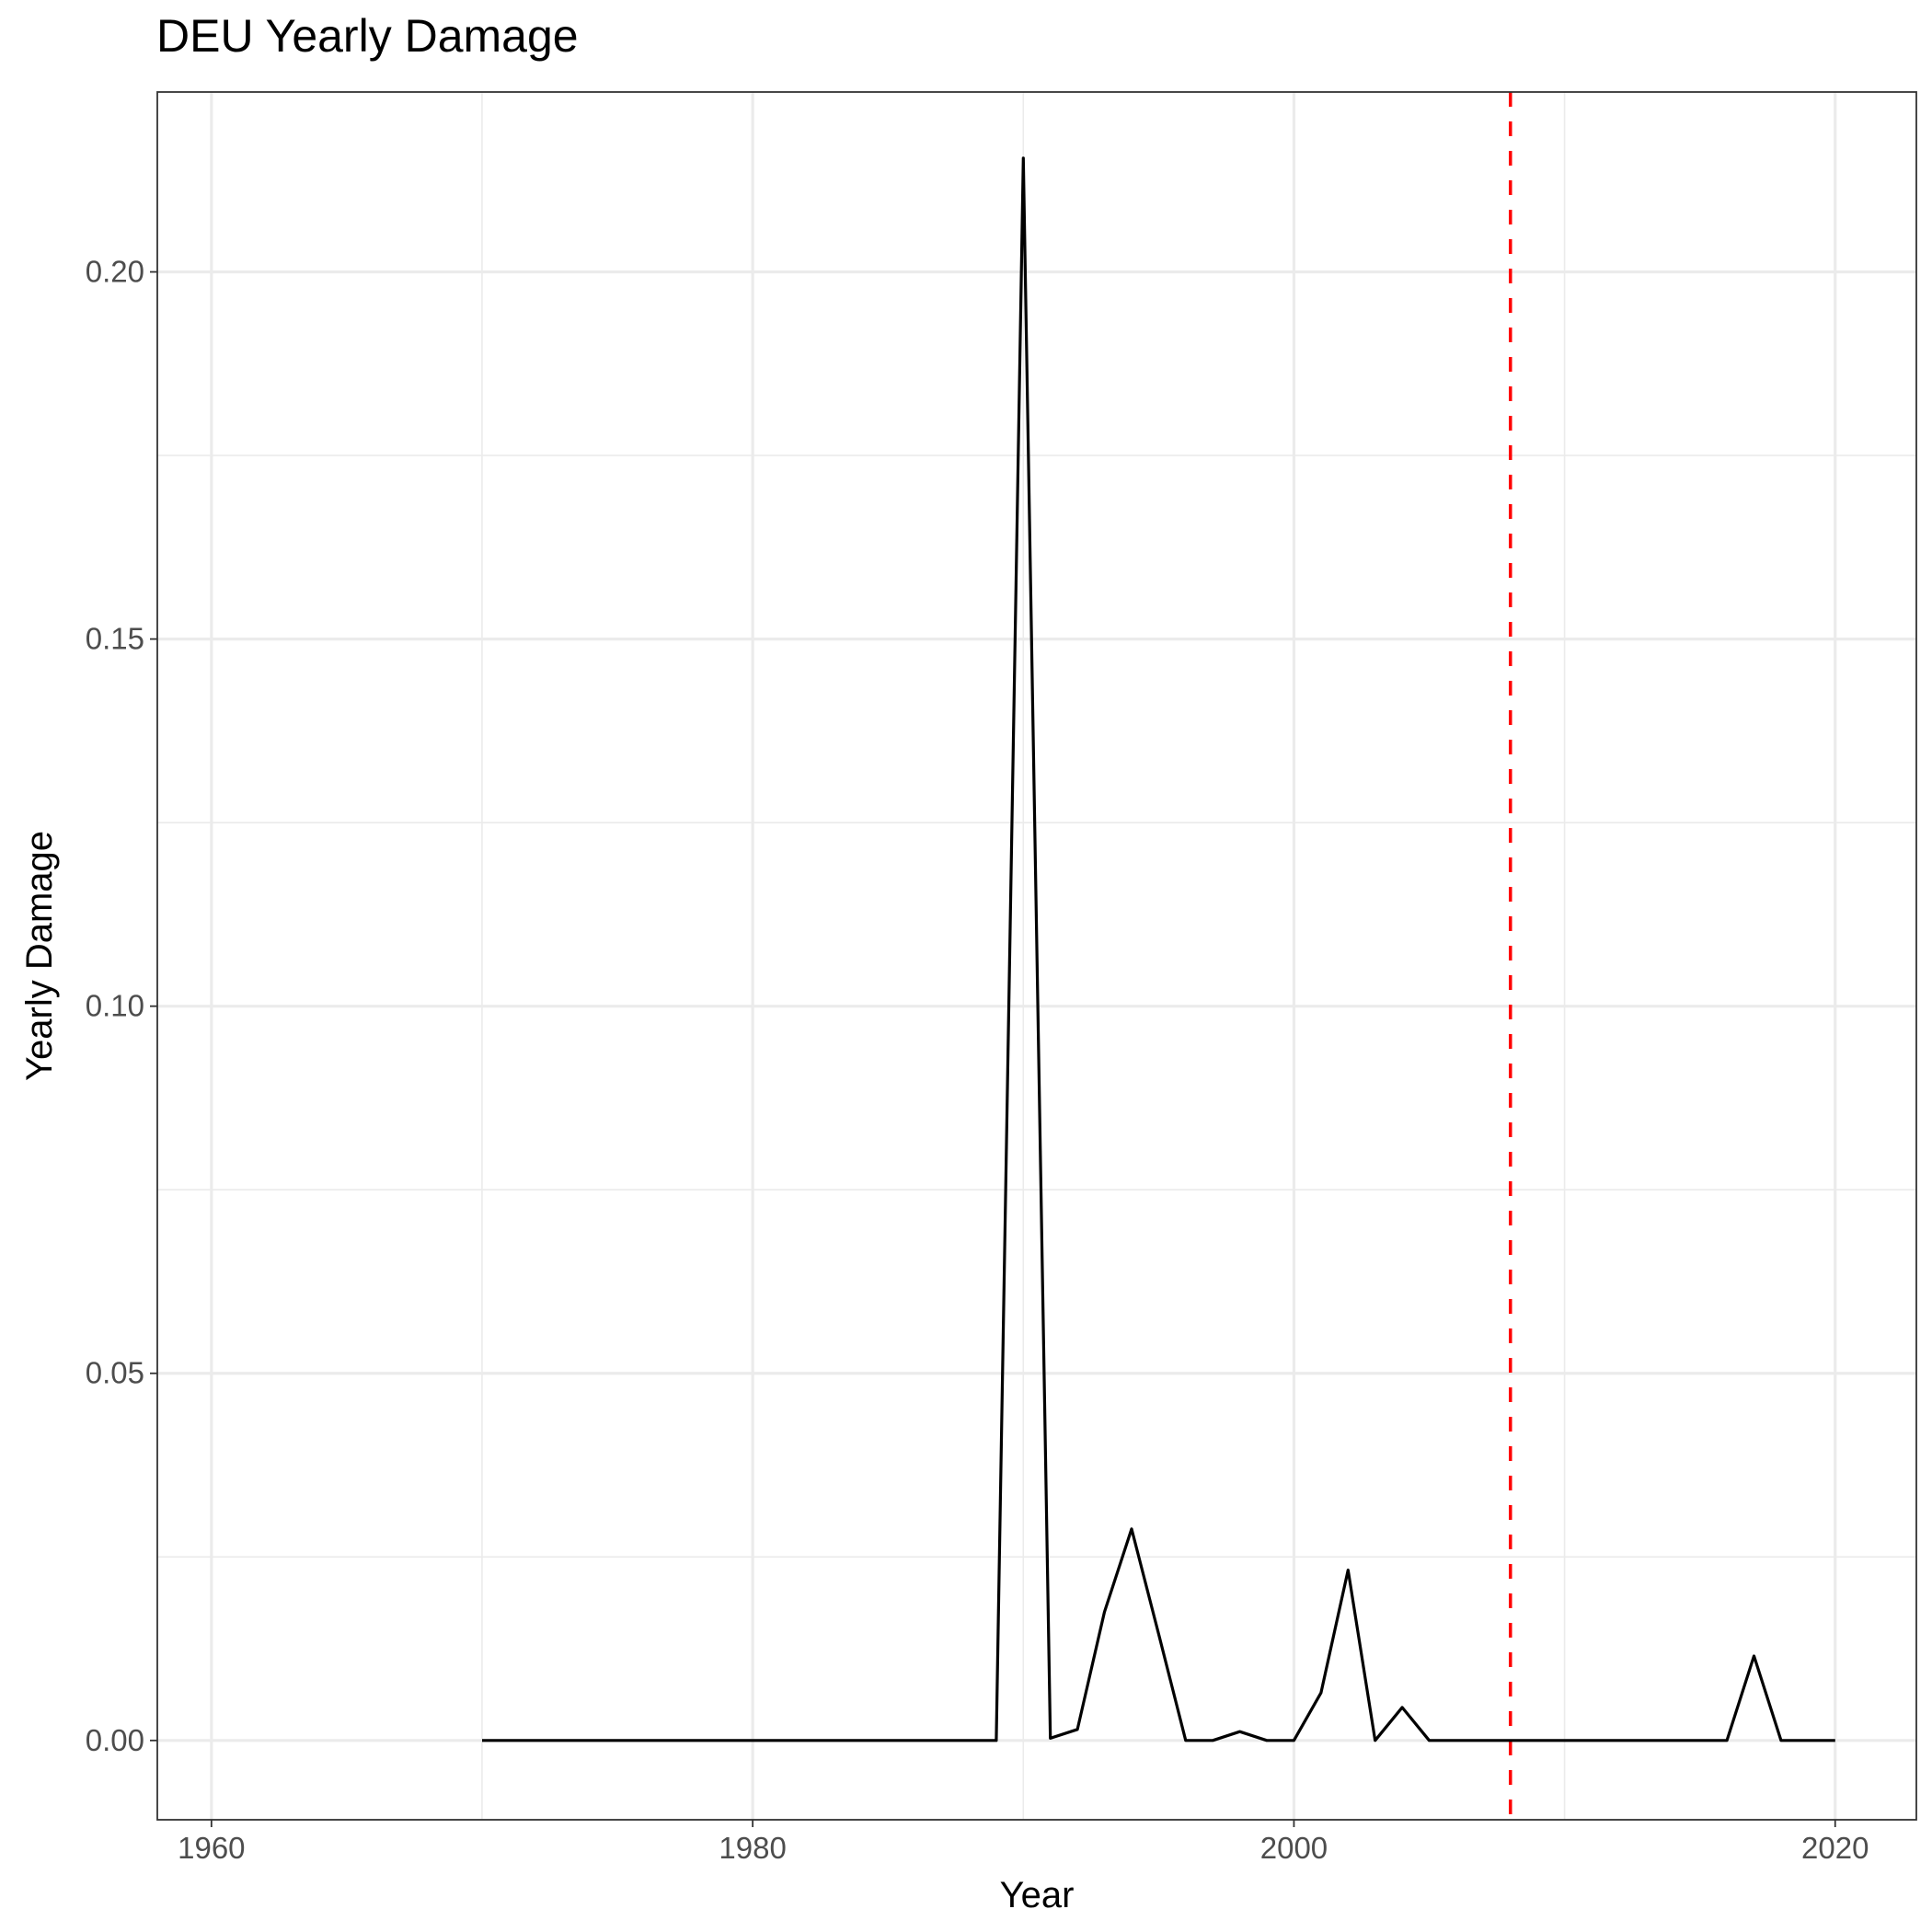  I want to click on y-tick-label: 0.10, so click(115, 1006).